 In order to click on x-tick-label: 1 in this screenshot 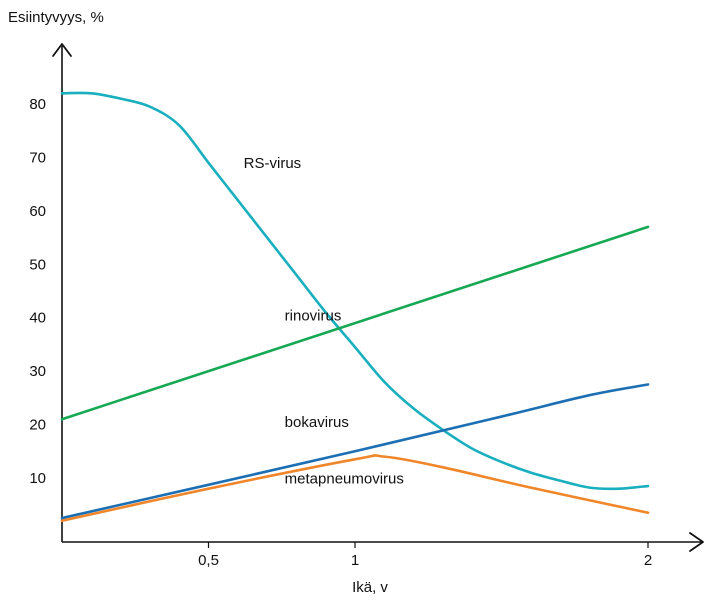, I will do `click(355, 560)`.